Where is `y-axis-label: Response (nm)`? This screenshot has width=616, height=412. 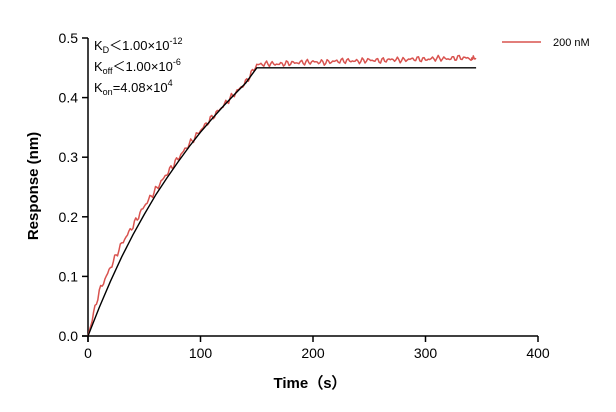
y-axis-label: Response (nm) is located at coordinates (33, 186).